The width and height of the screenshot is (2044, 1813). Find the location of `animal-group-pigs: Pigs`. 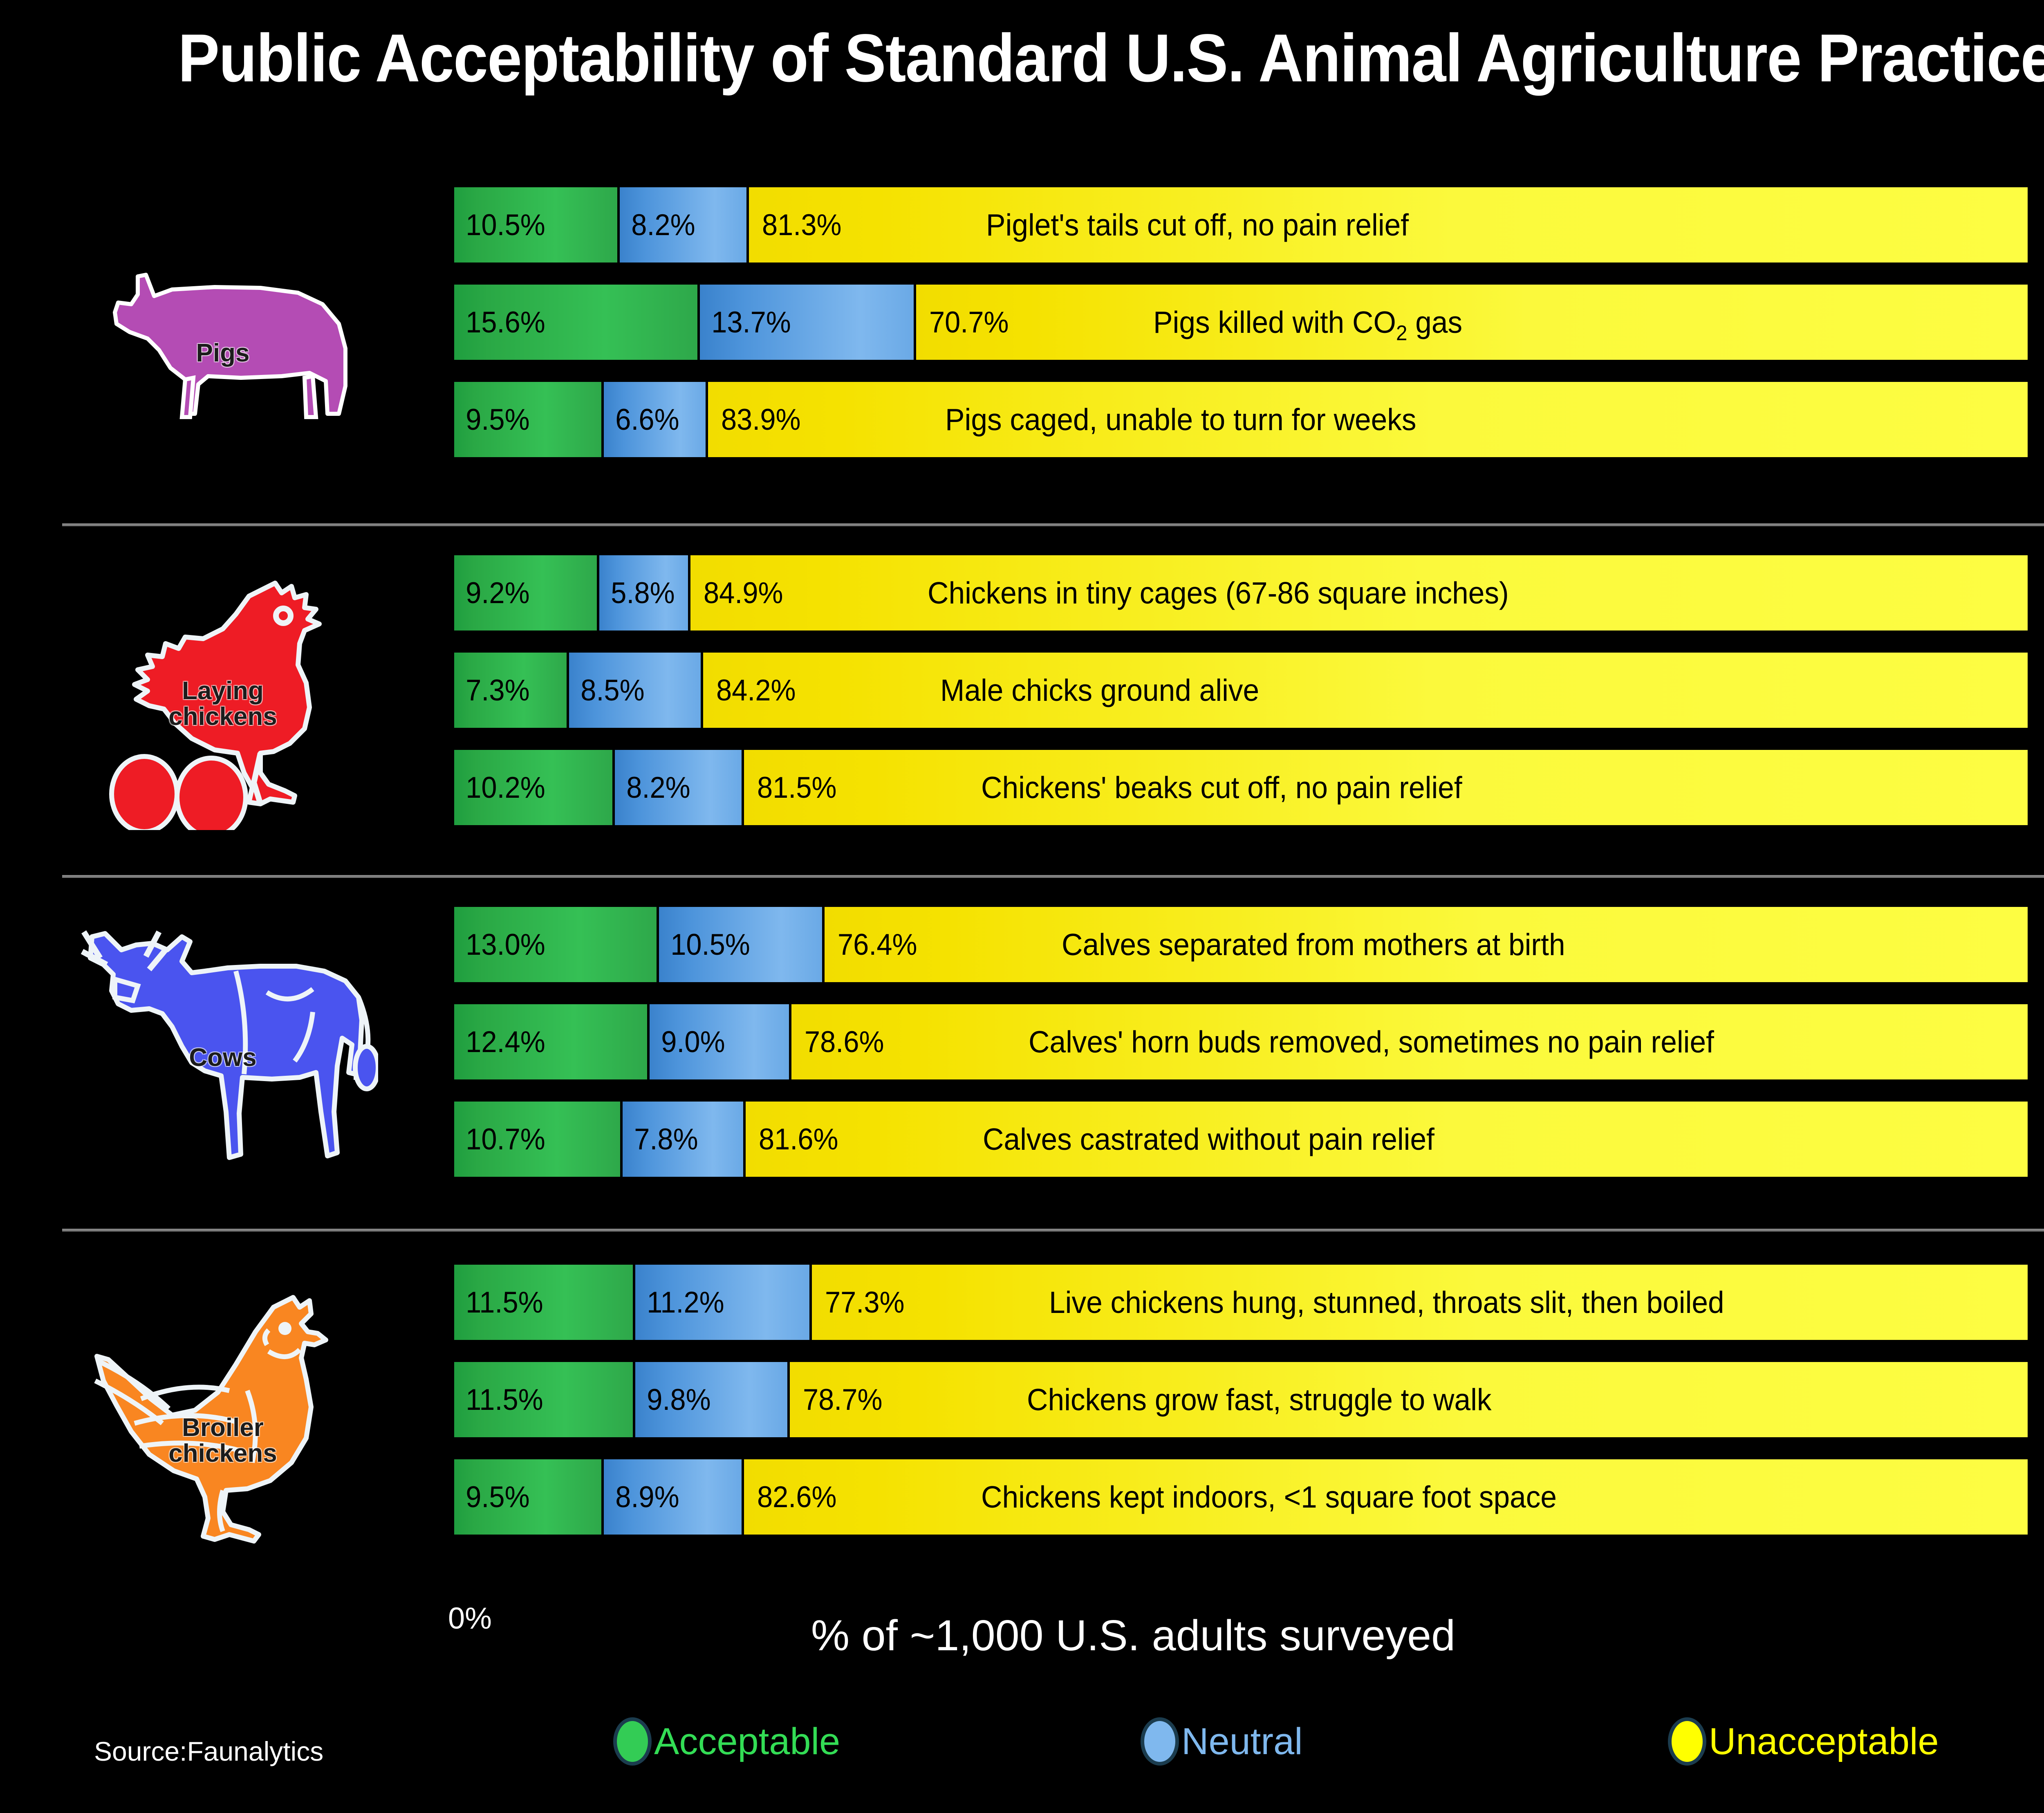

animal-group-pigs: Pigs is located at coordinates (223, 341).